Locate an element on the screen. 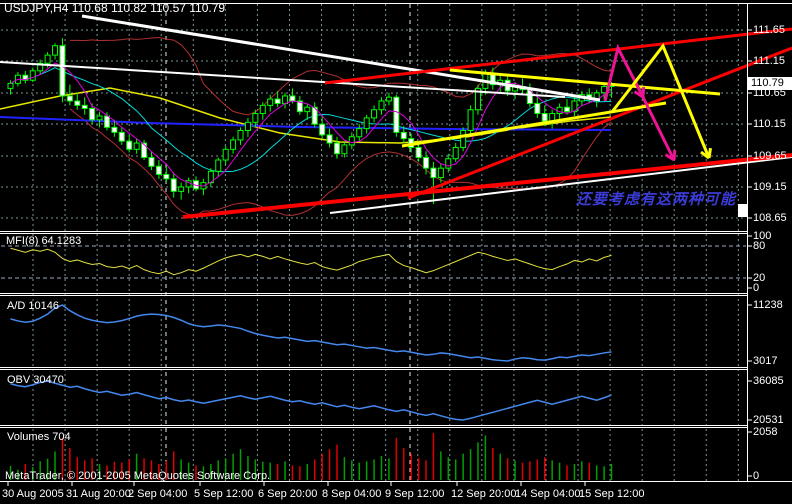 The height and width of the screenshot is (504, 792). time-axis-label: 8 Sep 04:00 is located at coordinates (352, 494).